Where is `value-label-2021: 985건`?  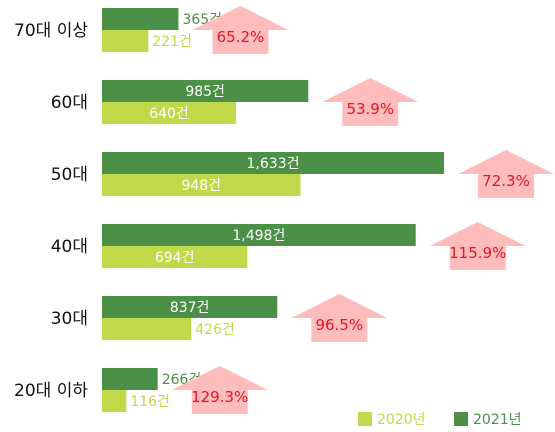
value-label-2021: 985건 is located at coordinates (205, 92).